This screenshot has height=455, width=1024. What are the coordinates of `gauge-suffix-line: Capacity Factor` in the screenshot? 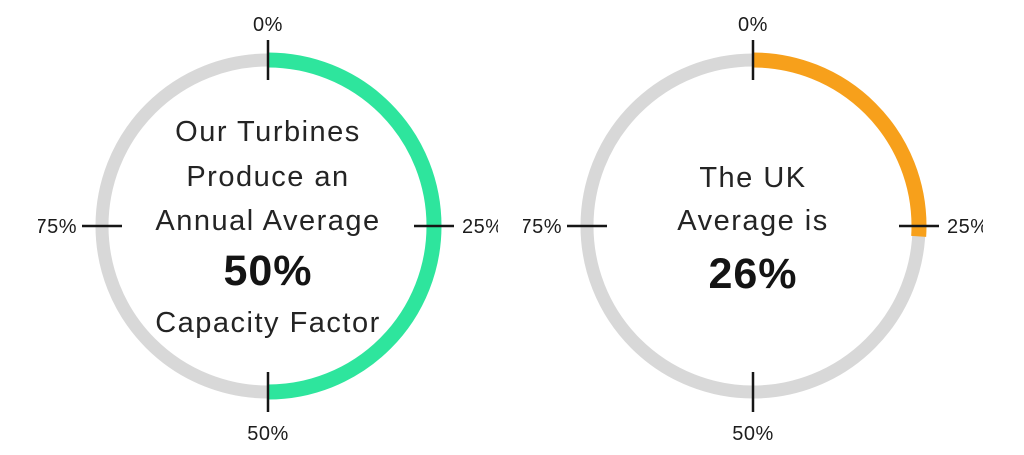 It's located at (268, 323).